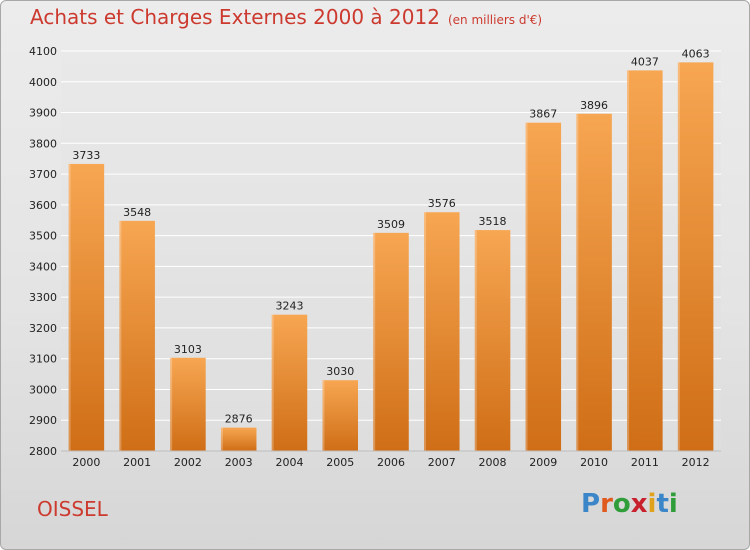 Image resolution: width=750 pixels, height=550 pixels. Describe the element at coordinates (391, 462) in the screenshot. I see `x-tick-label: 2006` at that location.